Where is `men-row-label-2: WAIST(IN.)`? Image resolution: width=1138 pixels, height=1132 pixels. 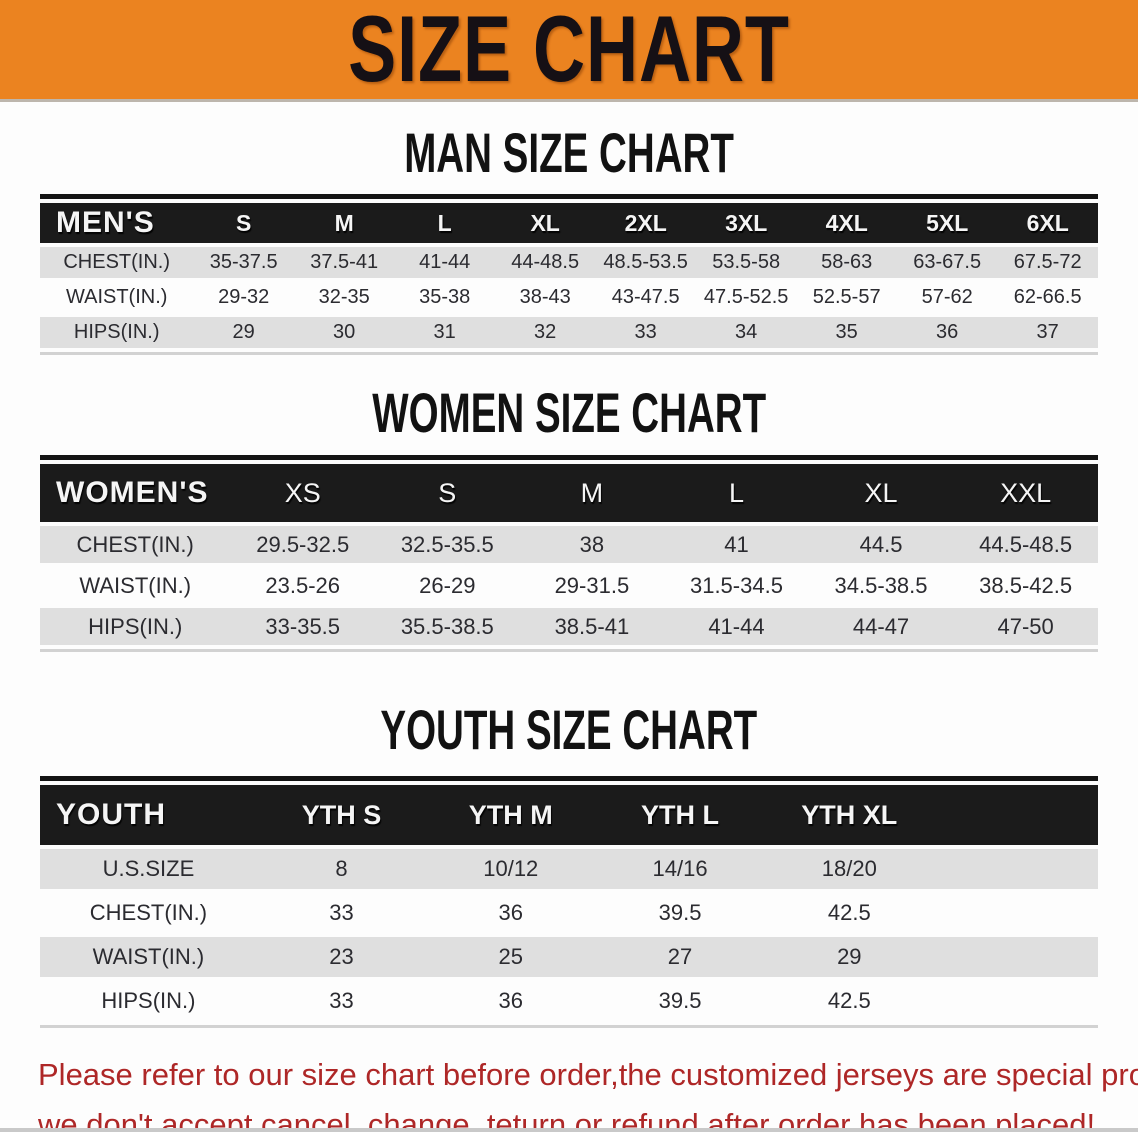 men-row-label-2: WAIST(IN.) is located at coordinates (116, 297).